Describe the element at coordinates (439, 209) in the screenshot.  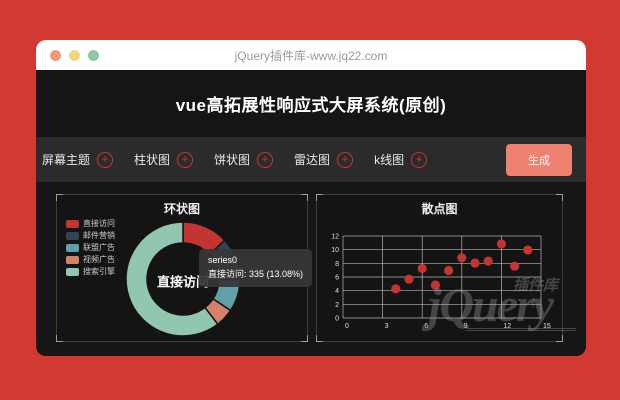
I see `chart-title: 散点图` at that location.